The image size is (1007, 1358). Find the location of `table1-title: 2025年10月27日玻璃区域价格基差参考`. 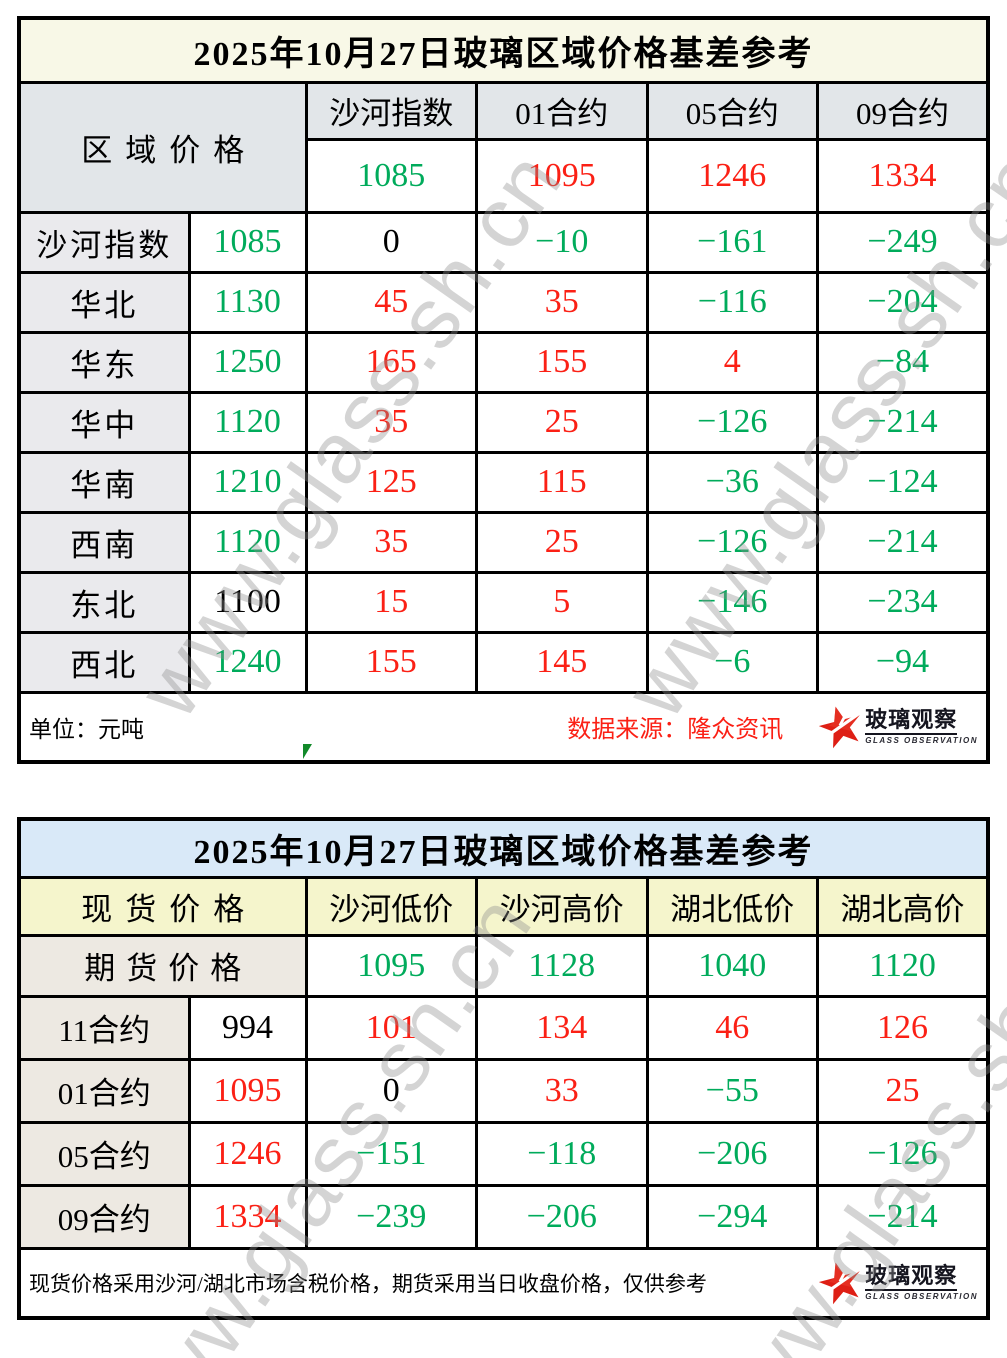

table1-title: 2025年10月27日玻璃区域价格基差参考 is located at coordinates (503, 50).